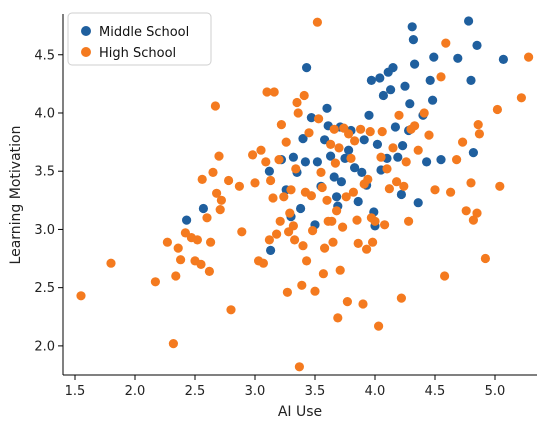 The height and width of the screenshot is (425, 550). I want to click on x-tick-label: 4.0, so click(375, 391).